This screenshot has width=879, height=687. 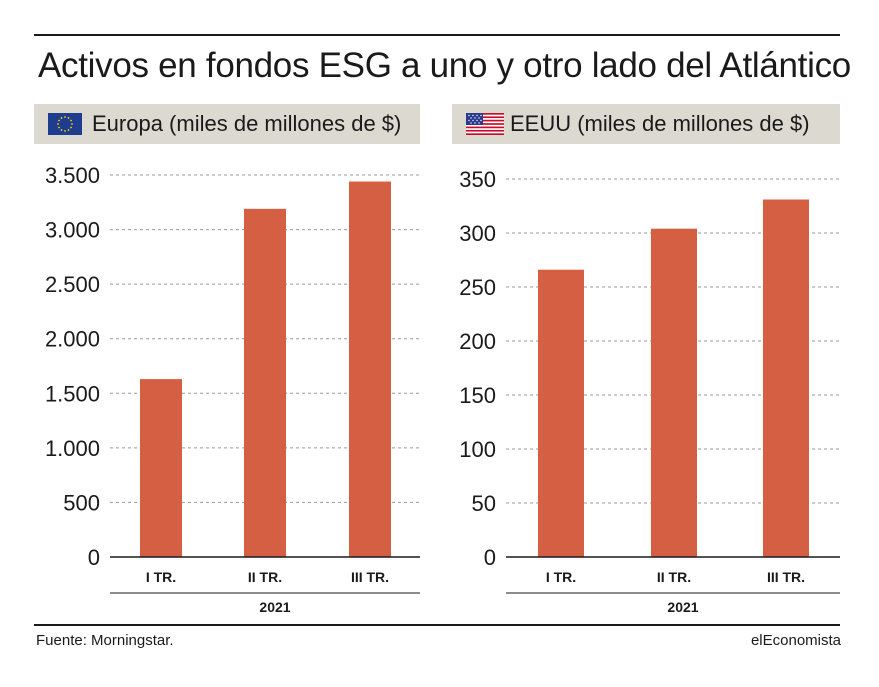 I want to click on europe-chart-title: Europa (miles de millones de $), so click(x=247, y=123).